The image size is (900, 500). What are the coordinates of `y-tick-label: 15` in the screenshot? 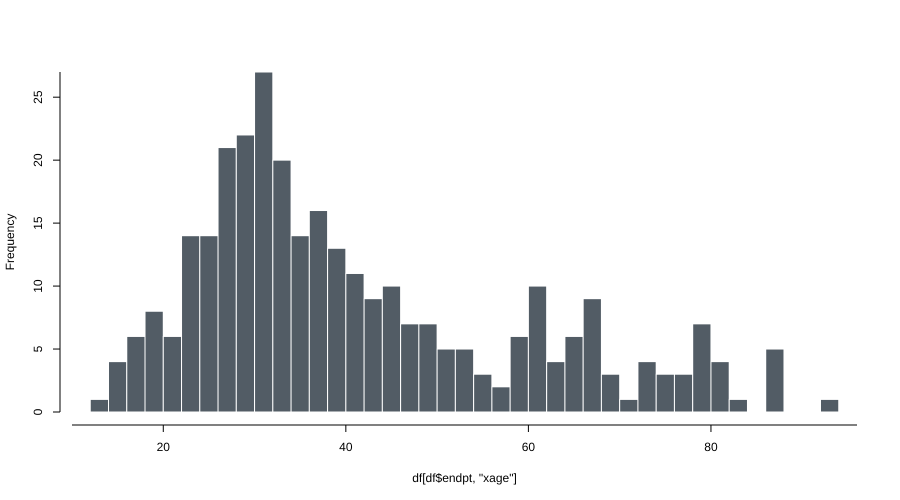 It's located at (38, 223).